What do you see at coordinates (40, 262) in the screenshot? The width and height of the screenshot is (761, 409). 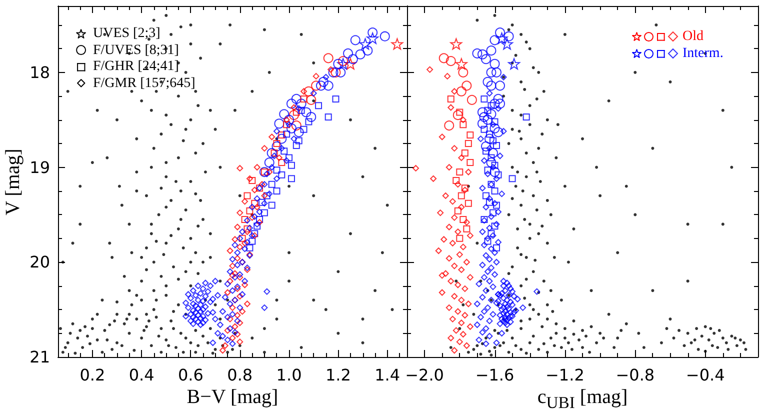 I see `y-tick-label: 20` at bounding box center [40, 262].